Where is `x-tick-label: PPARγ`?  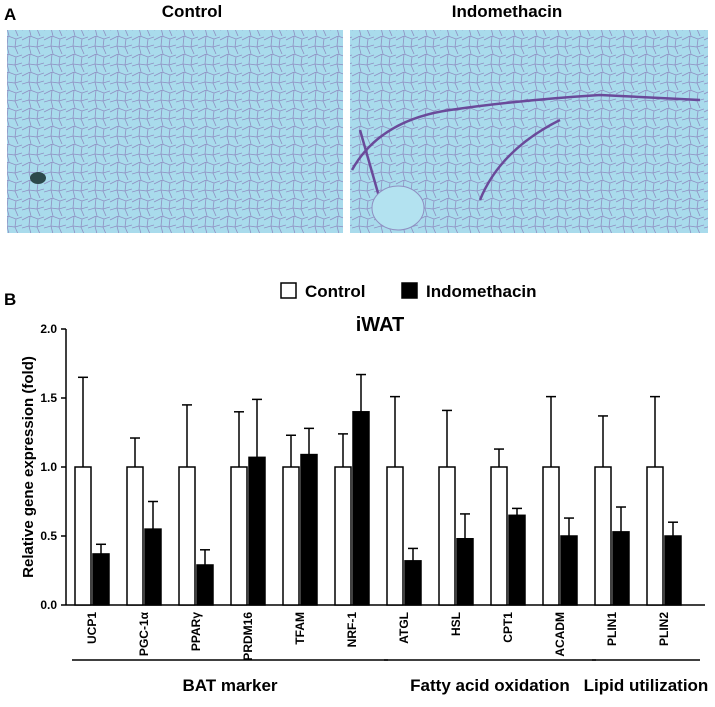 x-tick-label: PPARγ is located at coordinates (196, 631).